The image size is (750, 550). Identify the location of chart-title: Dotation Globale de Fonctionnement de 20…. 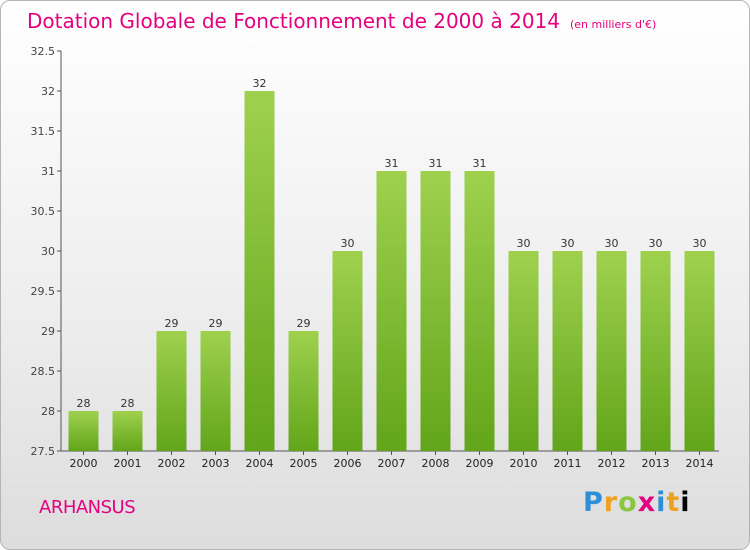
(341, 21).